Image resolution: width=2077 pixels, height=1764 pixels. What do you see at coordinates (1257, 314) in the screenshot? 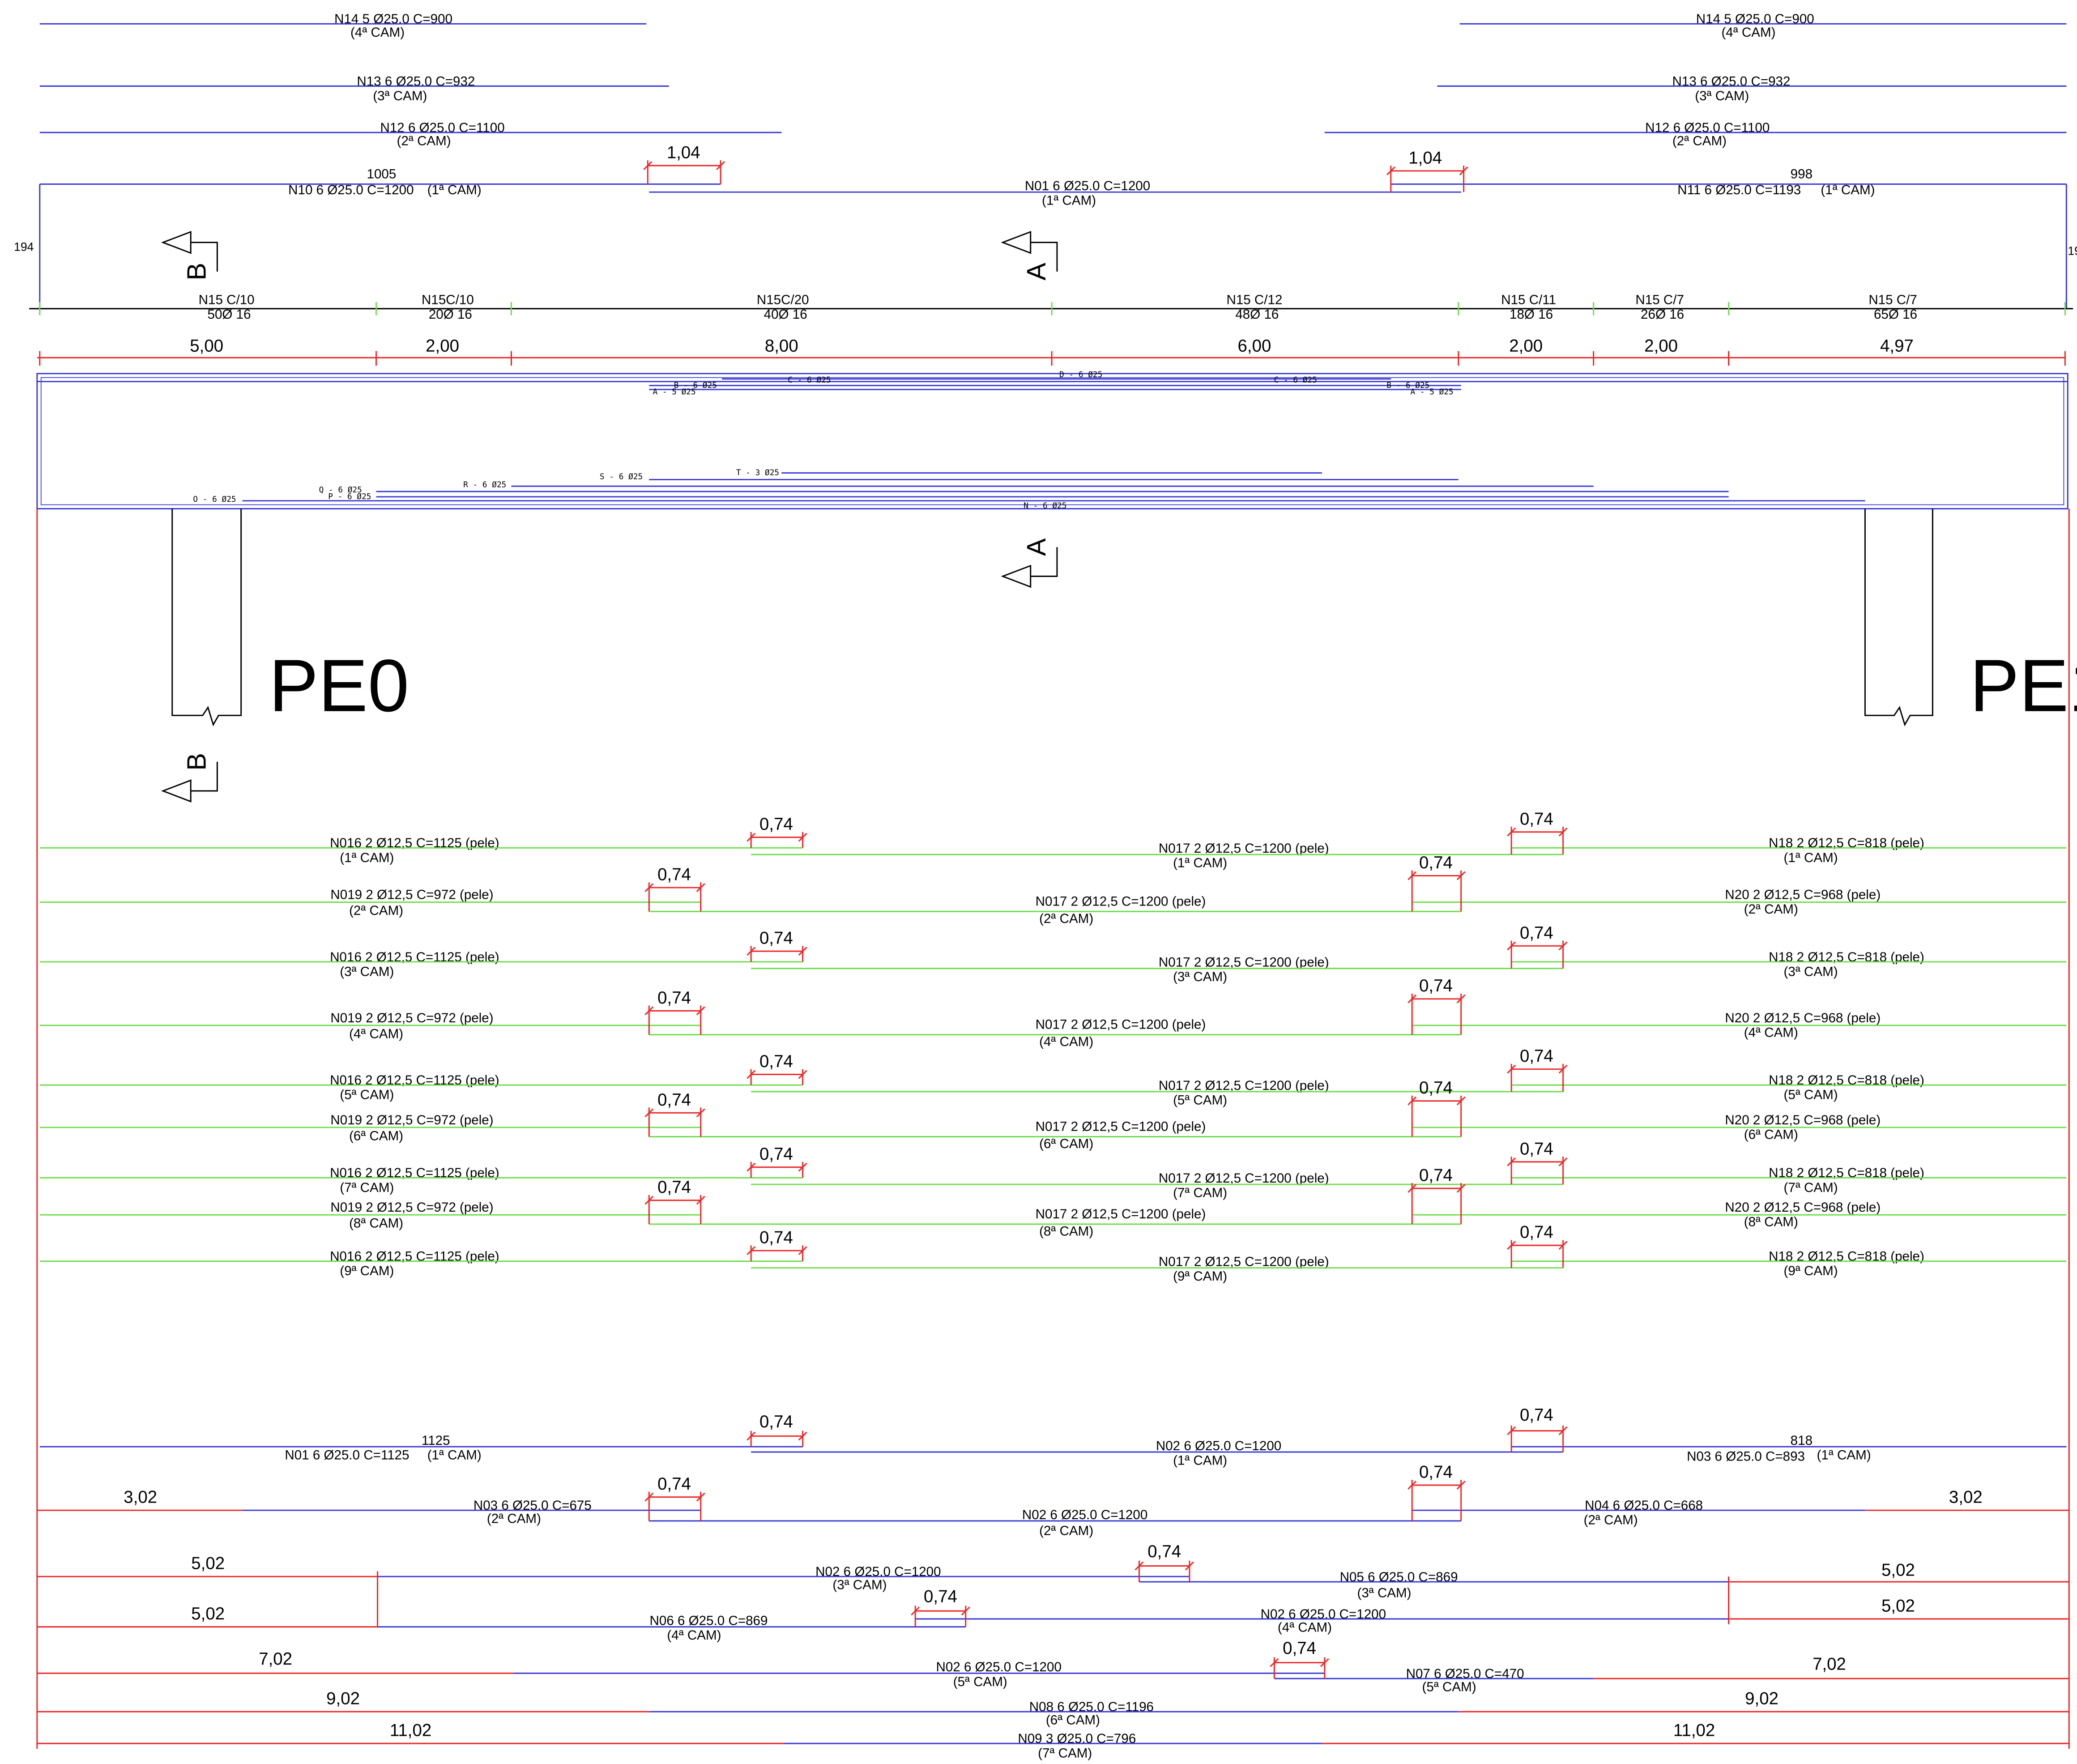
I see `label: 48Ø 16` at bounding box center [1257, 314].